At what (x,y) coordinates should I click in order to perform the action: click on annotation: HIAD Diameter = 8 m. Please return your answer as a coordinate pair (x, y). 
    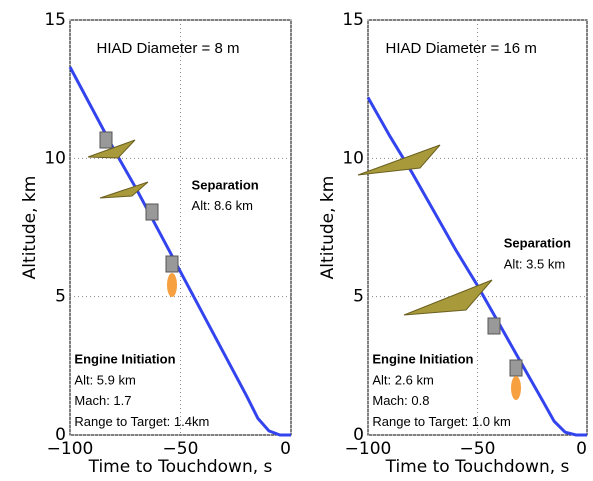
    Looking at the image, I should click on (168, 48).